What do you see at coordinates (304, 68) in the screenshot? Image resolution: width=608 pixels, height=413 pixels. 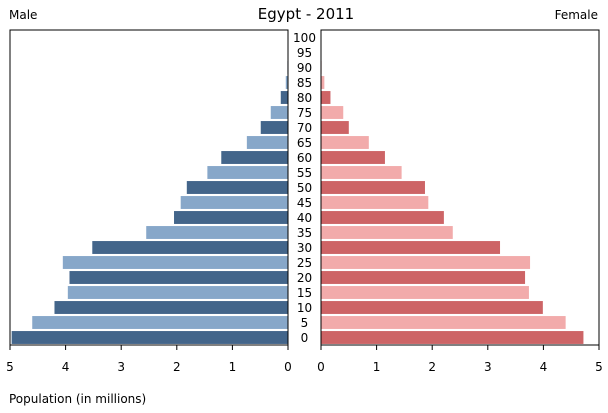 I see `age-label-90: 90` at bounding box center [304, 68].